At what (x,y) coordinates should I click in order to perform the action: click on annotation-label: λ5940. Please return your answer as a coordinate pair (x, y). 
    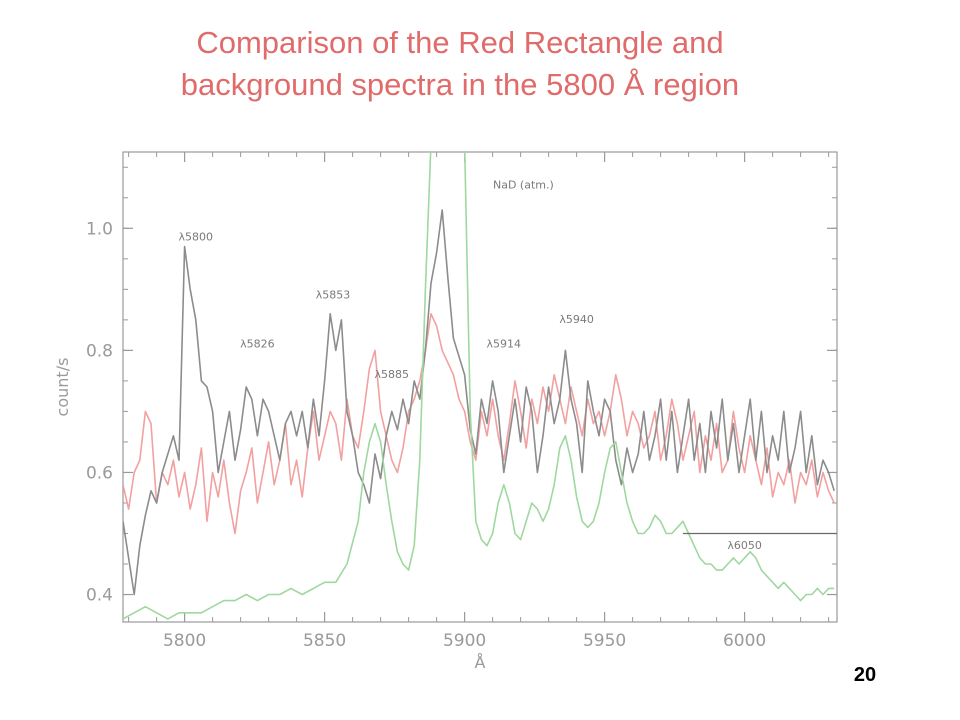
    Looking at the image, I should click on (576, 319).